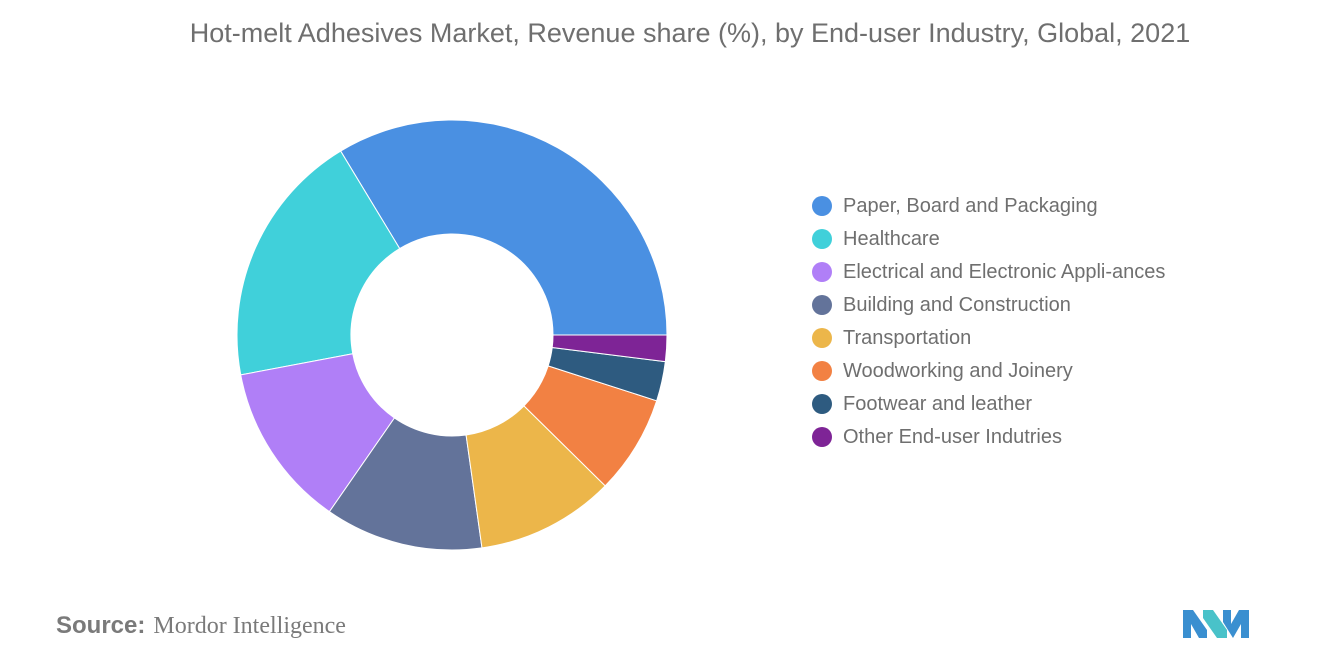  What do you see at coordinates (992, 338) in the screenshot?
I see `legend-item: Transportation` at bounding box center [992, 338].